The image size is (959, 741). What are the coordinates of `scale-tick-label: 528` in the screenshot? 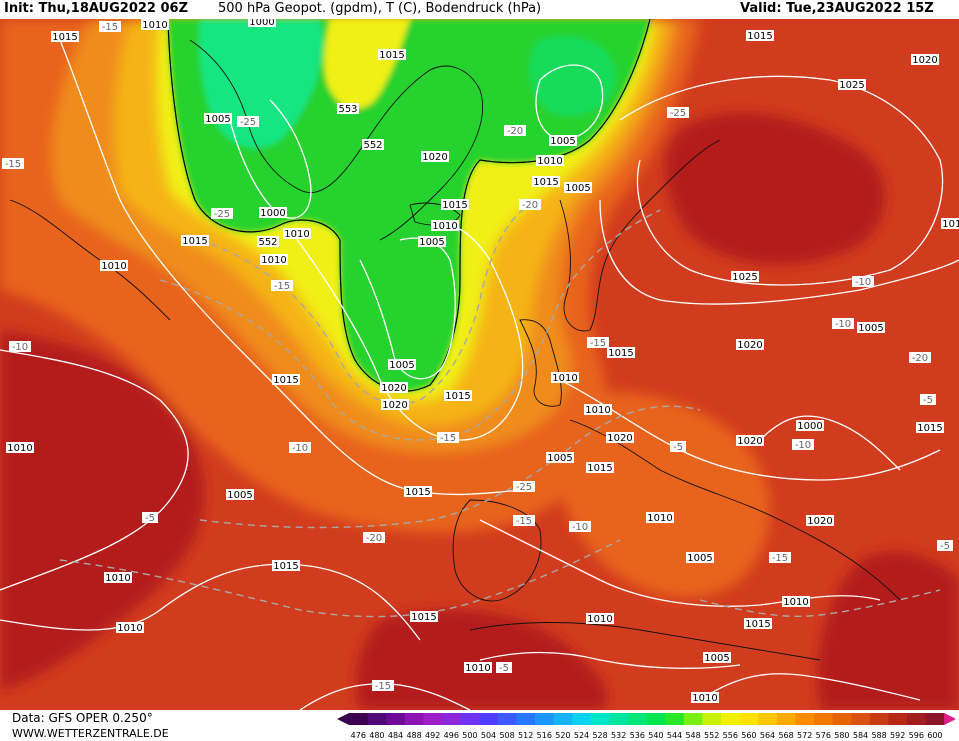 It's located at (599, 735).